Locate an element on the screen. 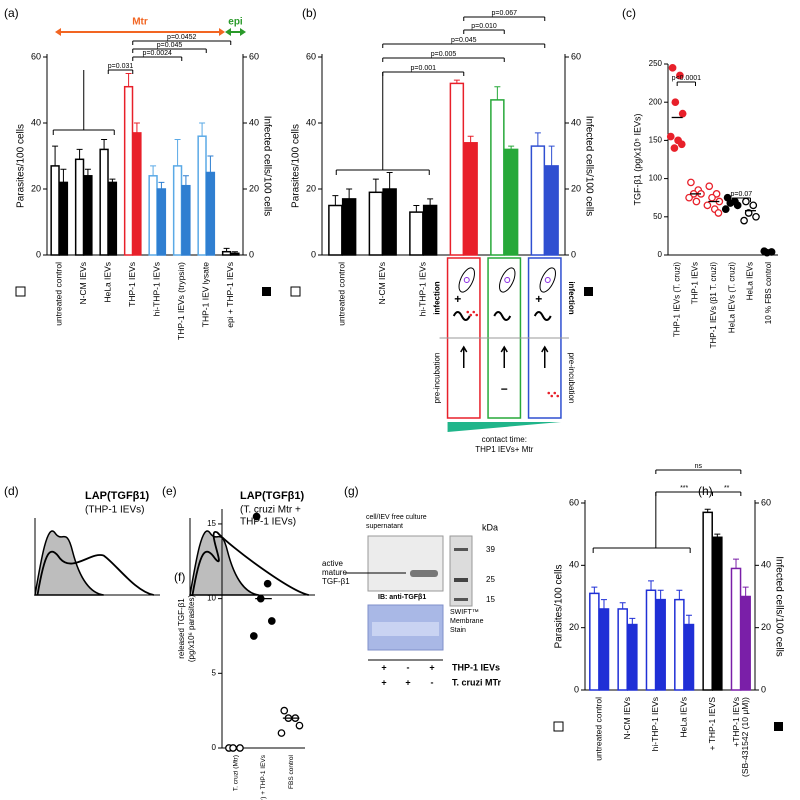  ladder-band is located at coordinates (461, 580).